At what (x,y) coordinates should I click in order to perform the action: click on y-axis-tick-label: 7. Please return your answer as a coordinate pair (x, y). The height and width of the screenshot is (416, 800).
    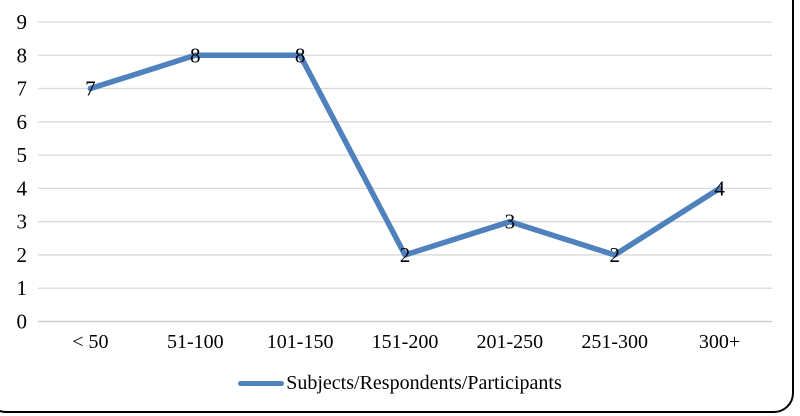
    Looking at the image, I should click on (22, 89).